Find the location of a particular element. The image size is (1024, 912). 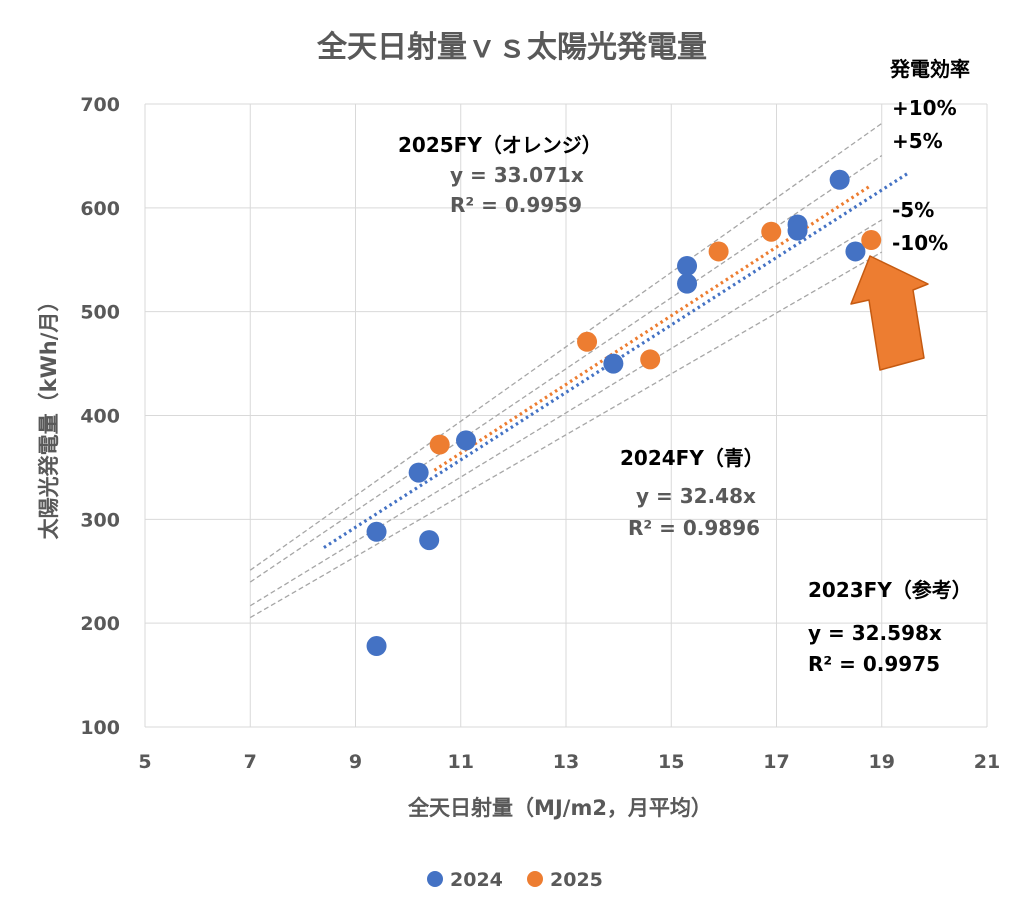

legend-marker-2024 is located at coordinates (435, 879).